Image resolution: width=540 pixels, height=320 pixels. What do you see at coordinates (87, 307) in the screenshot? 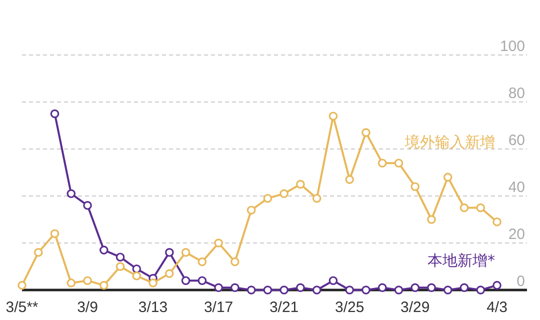
I see `x-tick-label: 3/9` at bounding box center [87, 307].